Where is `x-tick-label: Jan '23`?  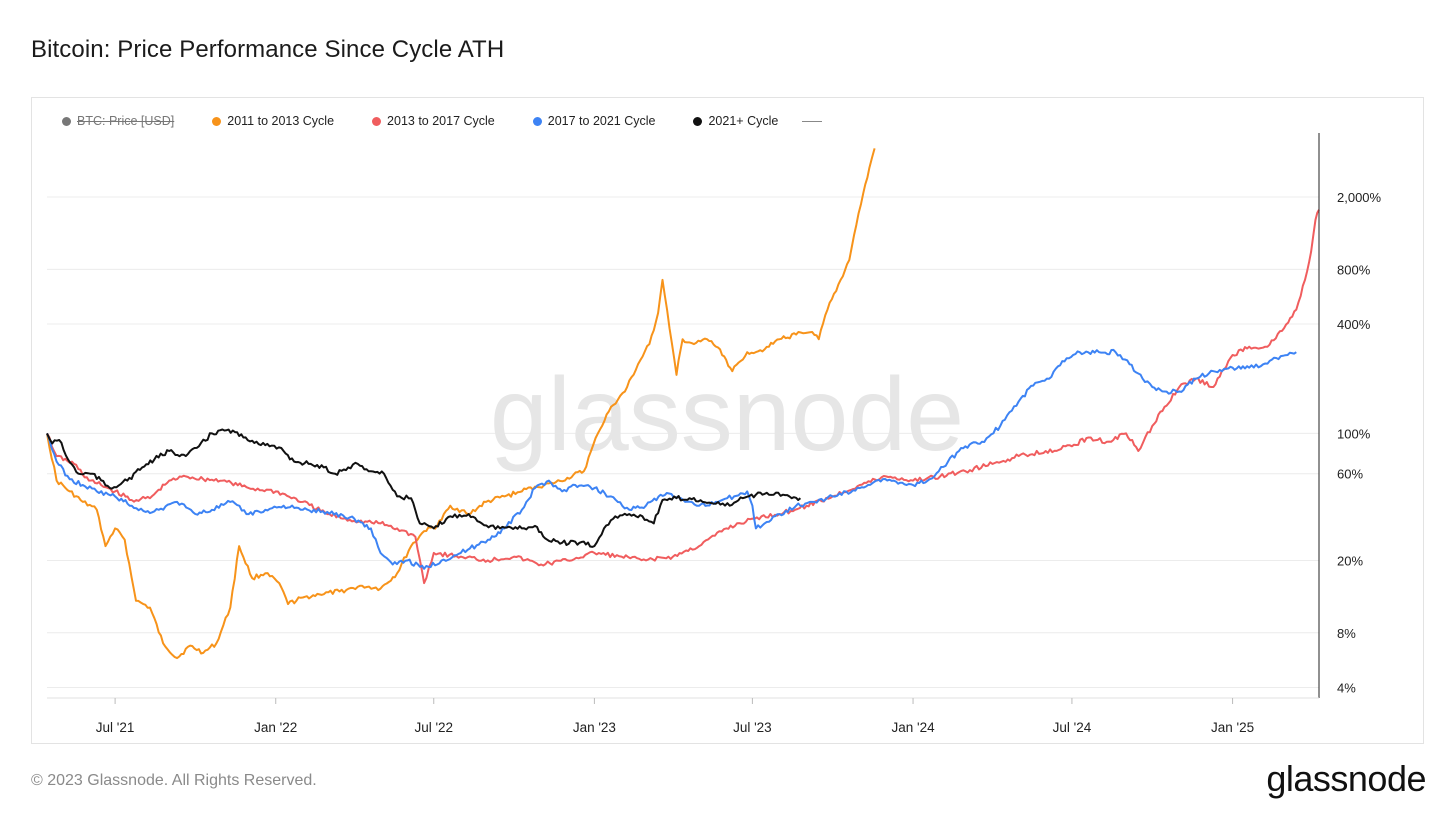 x-tick-label: Jan '23 is located at coordinates (594, 727).